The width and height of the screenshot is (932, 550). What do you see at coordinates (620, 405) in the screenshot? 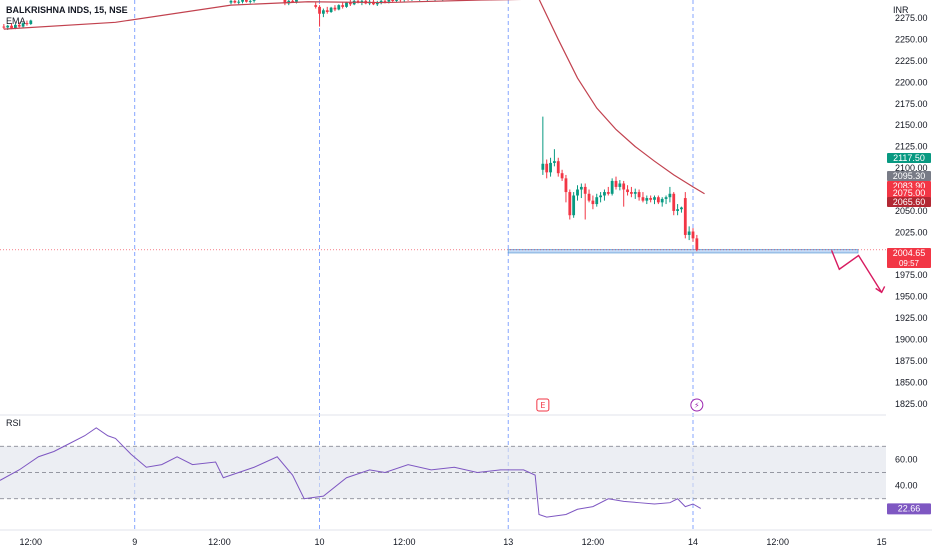
I see `event-markers: E ⚡` at bounding box center [620, 405].